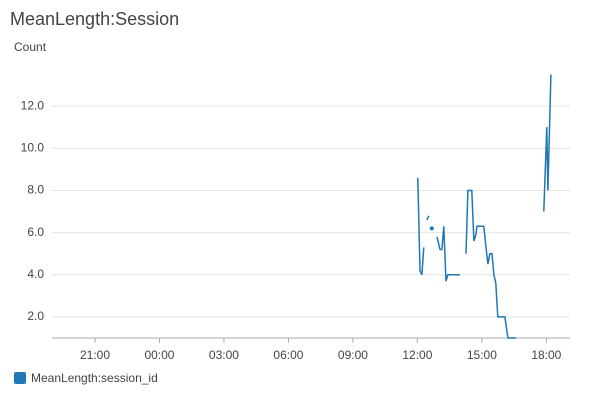  What do you see at coordinates (224, 355) in the screenshot?
I see `x-tick-label: 03:00` at bounding box center [224, 355].